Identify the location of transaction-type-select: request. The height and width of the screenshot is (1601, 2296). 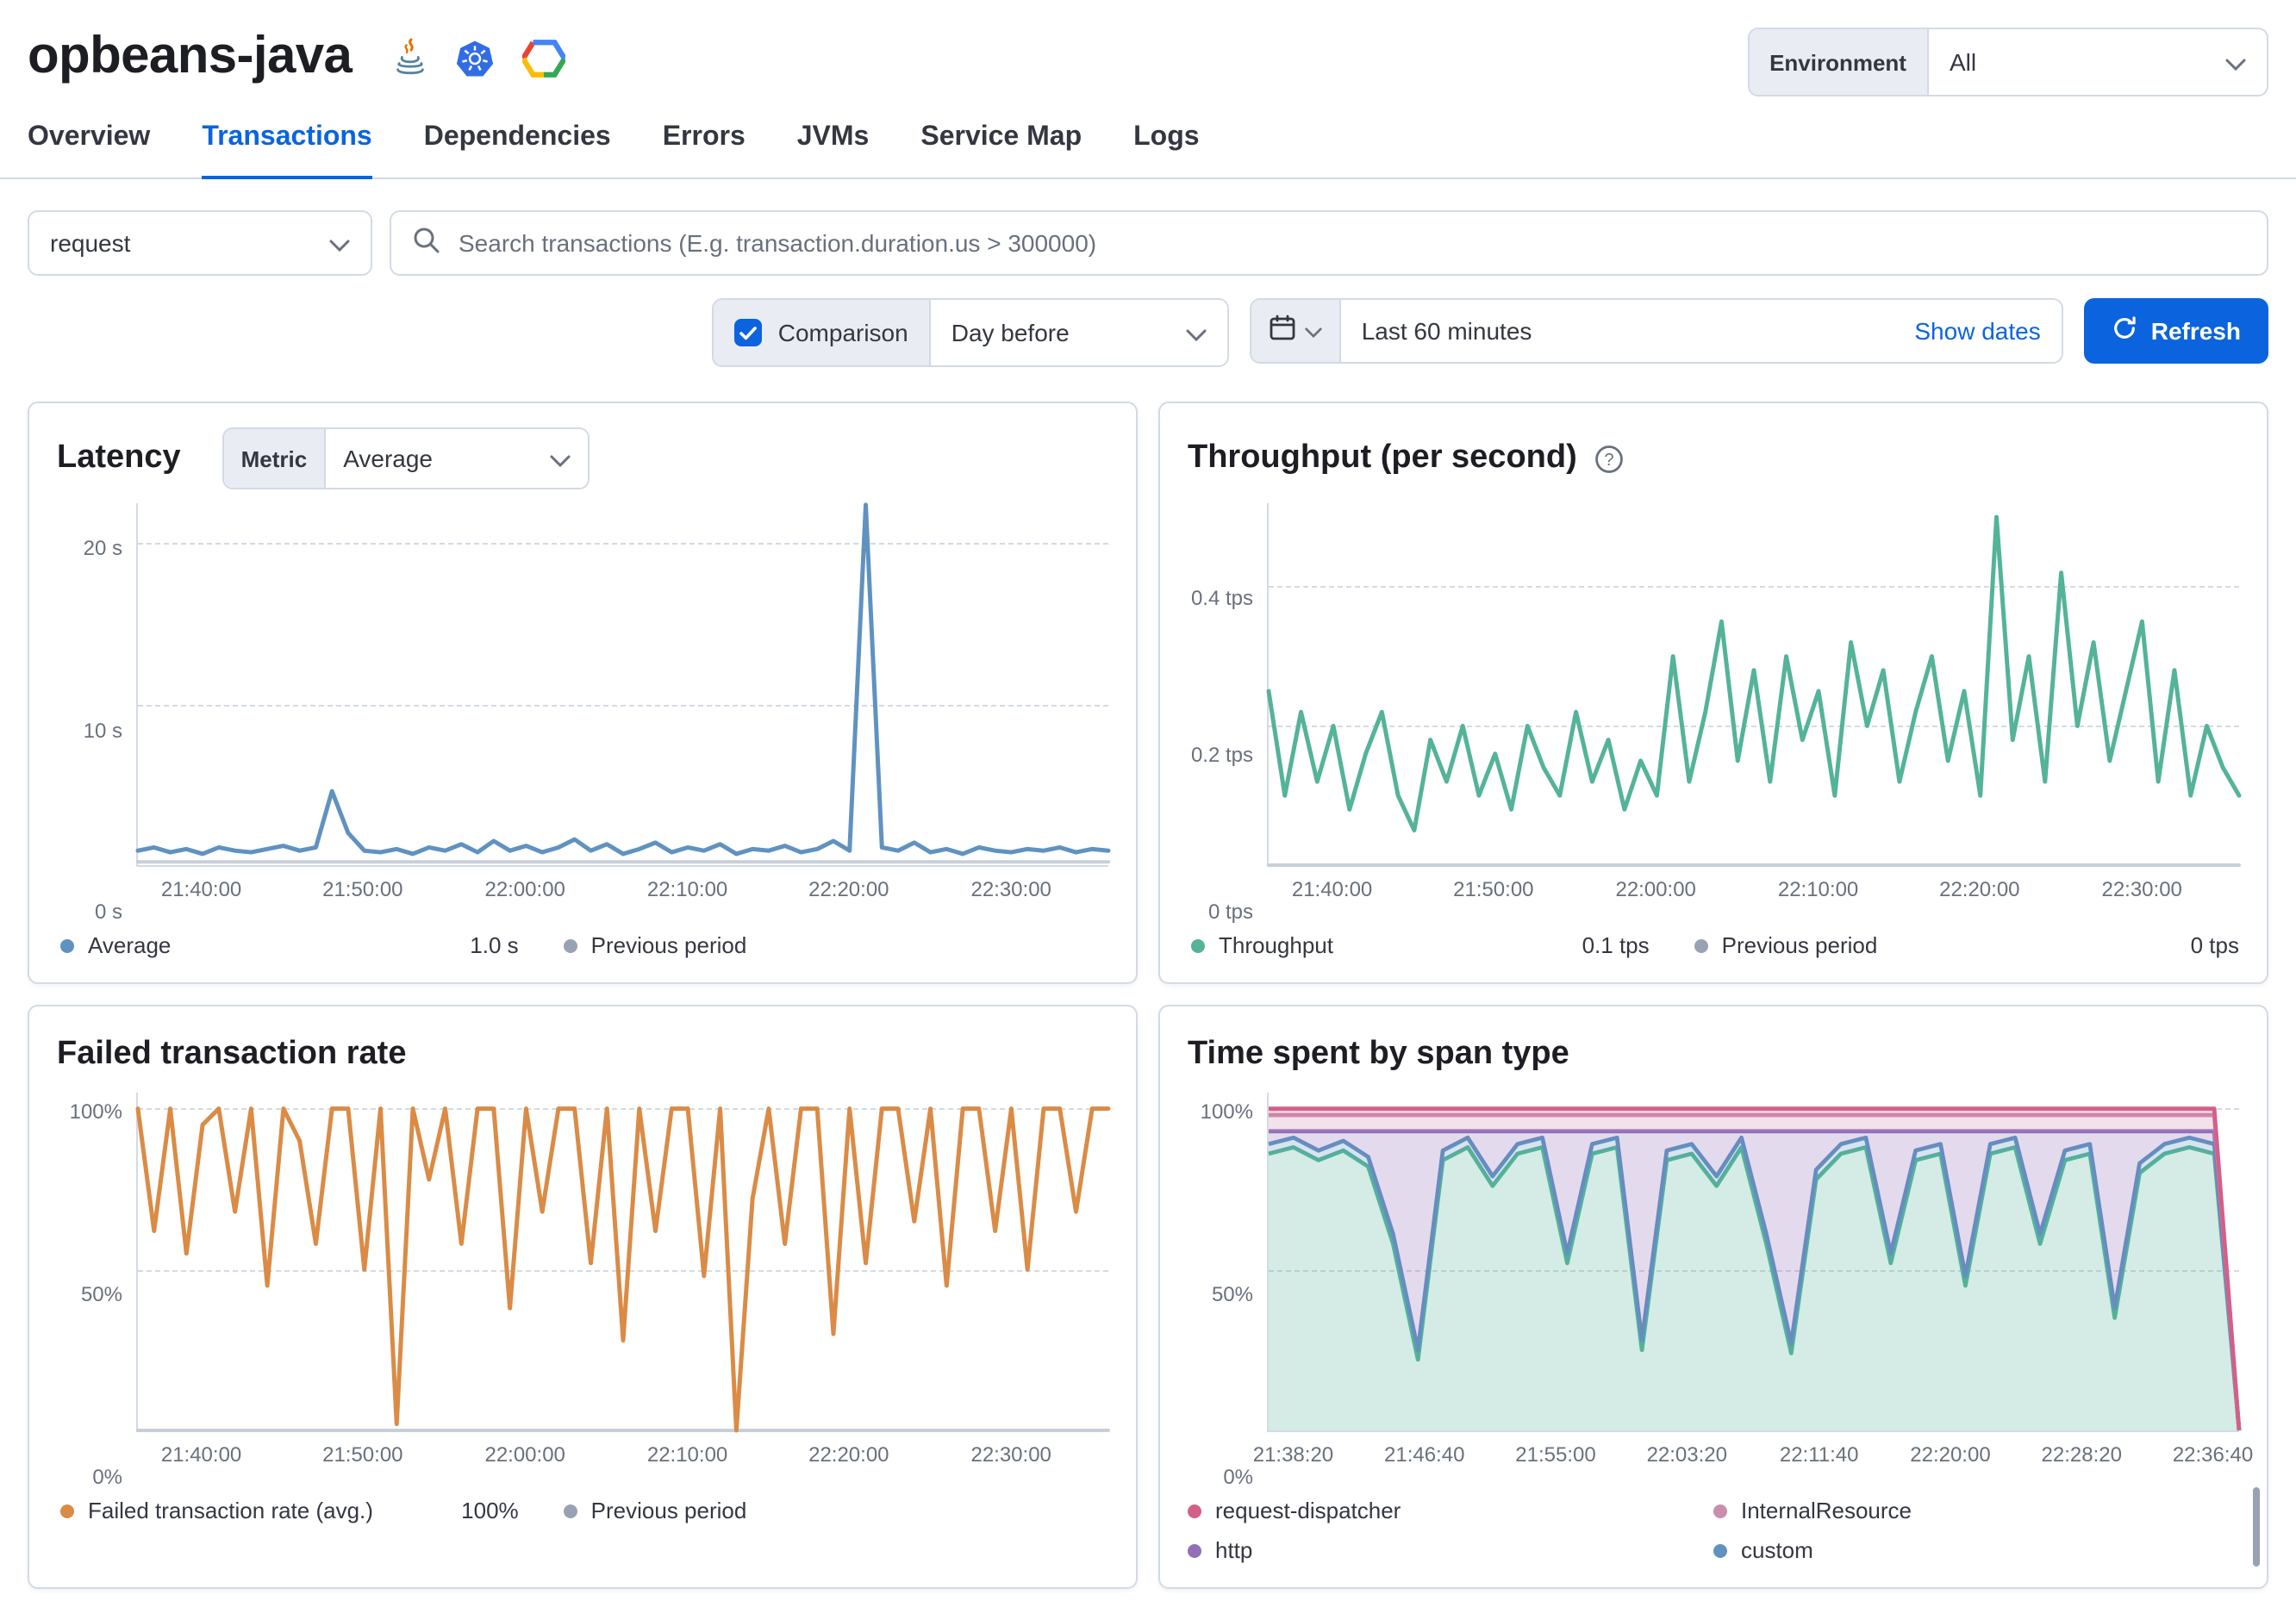
(200, 243).